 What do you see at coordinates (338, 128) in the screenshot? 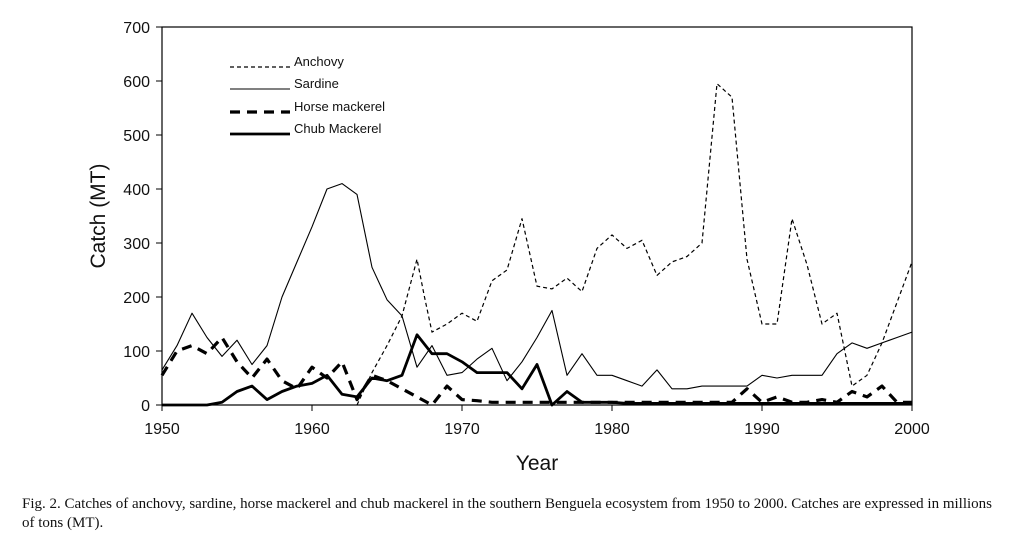
I see `legend-label: Chub Mackerel` at bounding box center [338, 128].